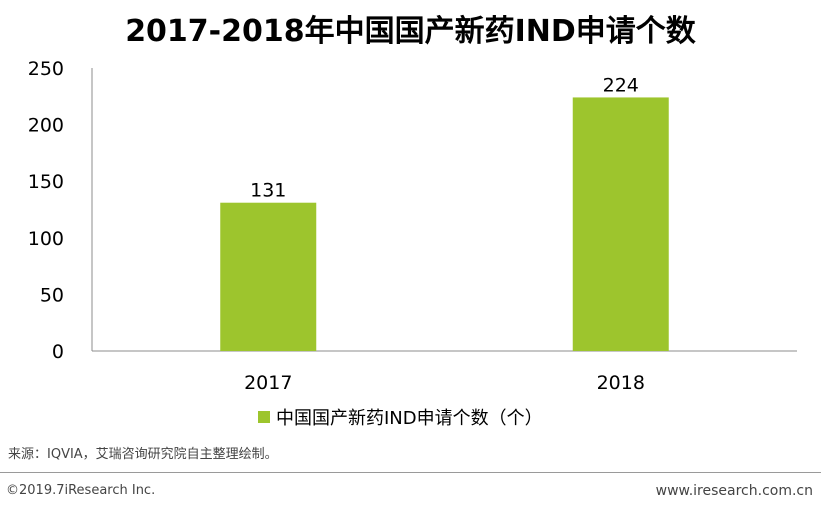  I want to click on x-tick-label: 2017, so click(268, 383).